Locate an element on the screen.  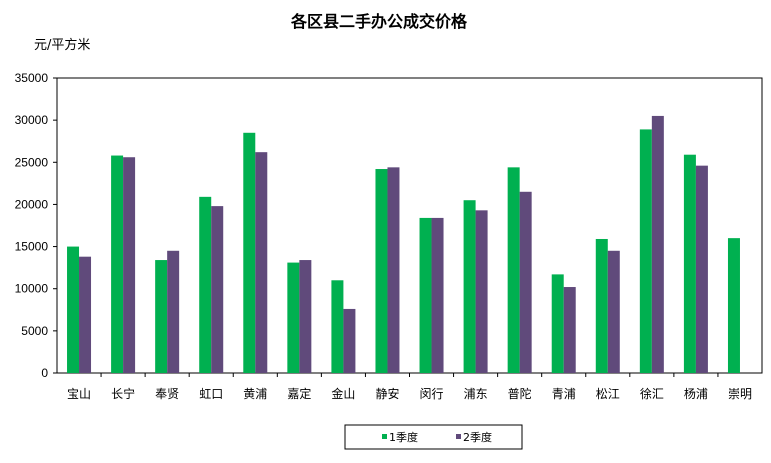
y-tick-label: 30000 is located at coordinates (32, 120).